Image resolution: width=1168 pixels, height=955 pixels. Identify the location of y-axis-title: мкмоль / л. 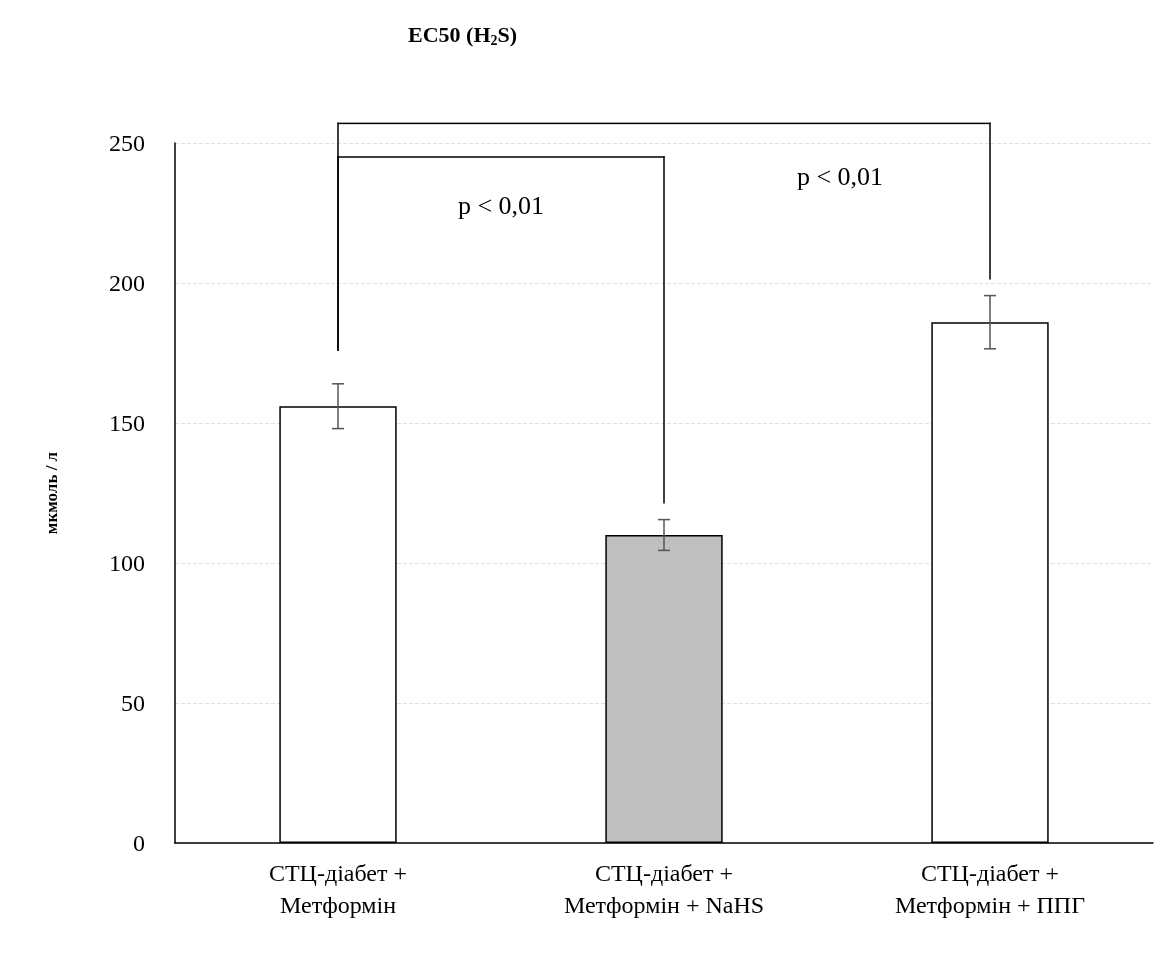
(51, 493).